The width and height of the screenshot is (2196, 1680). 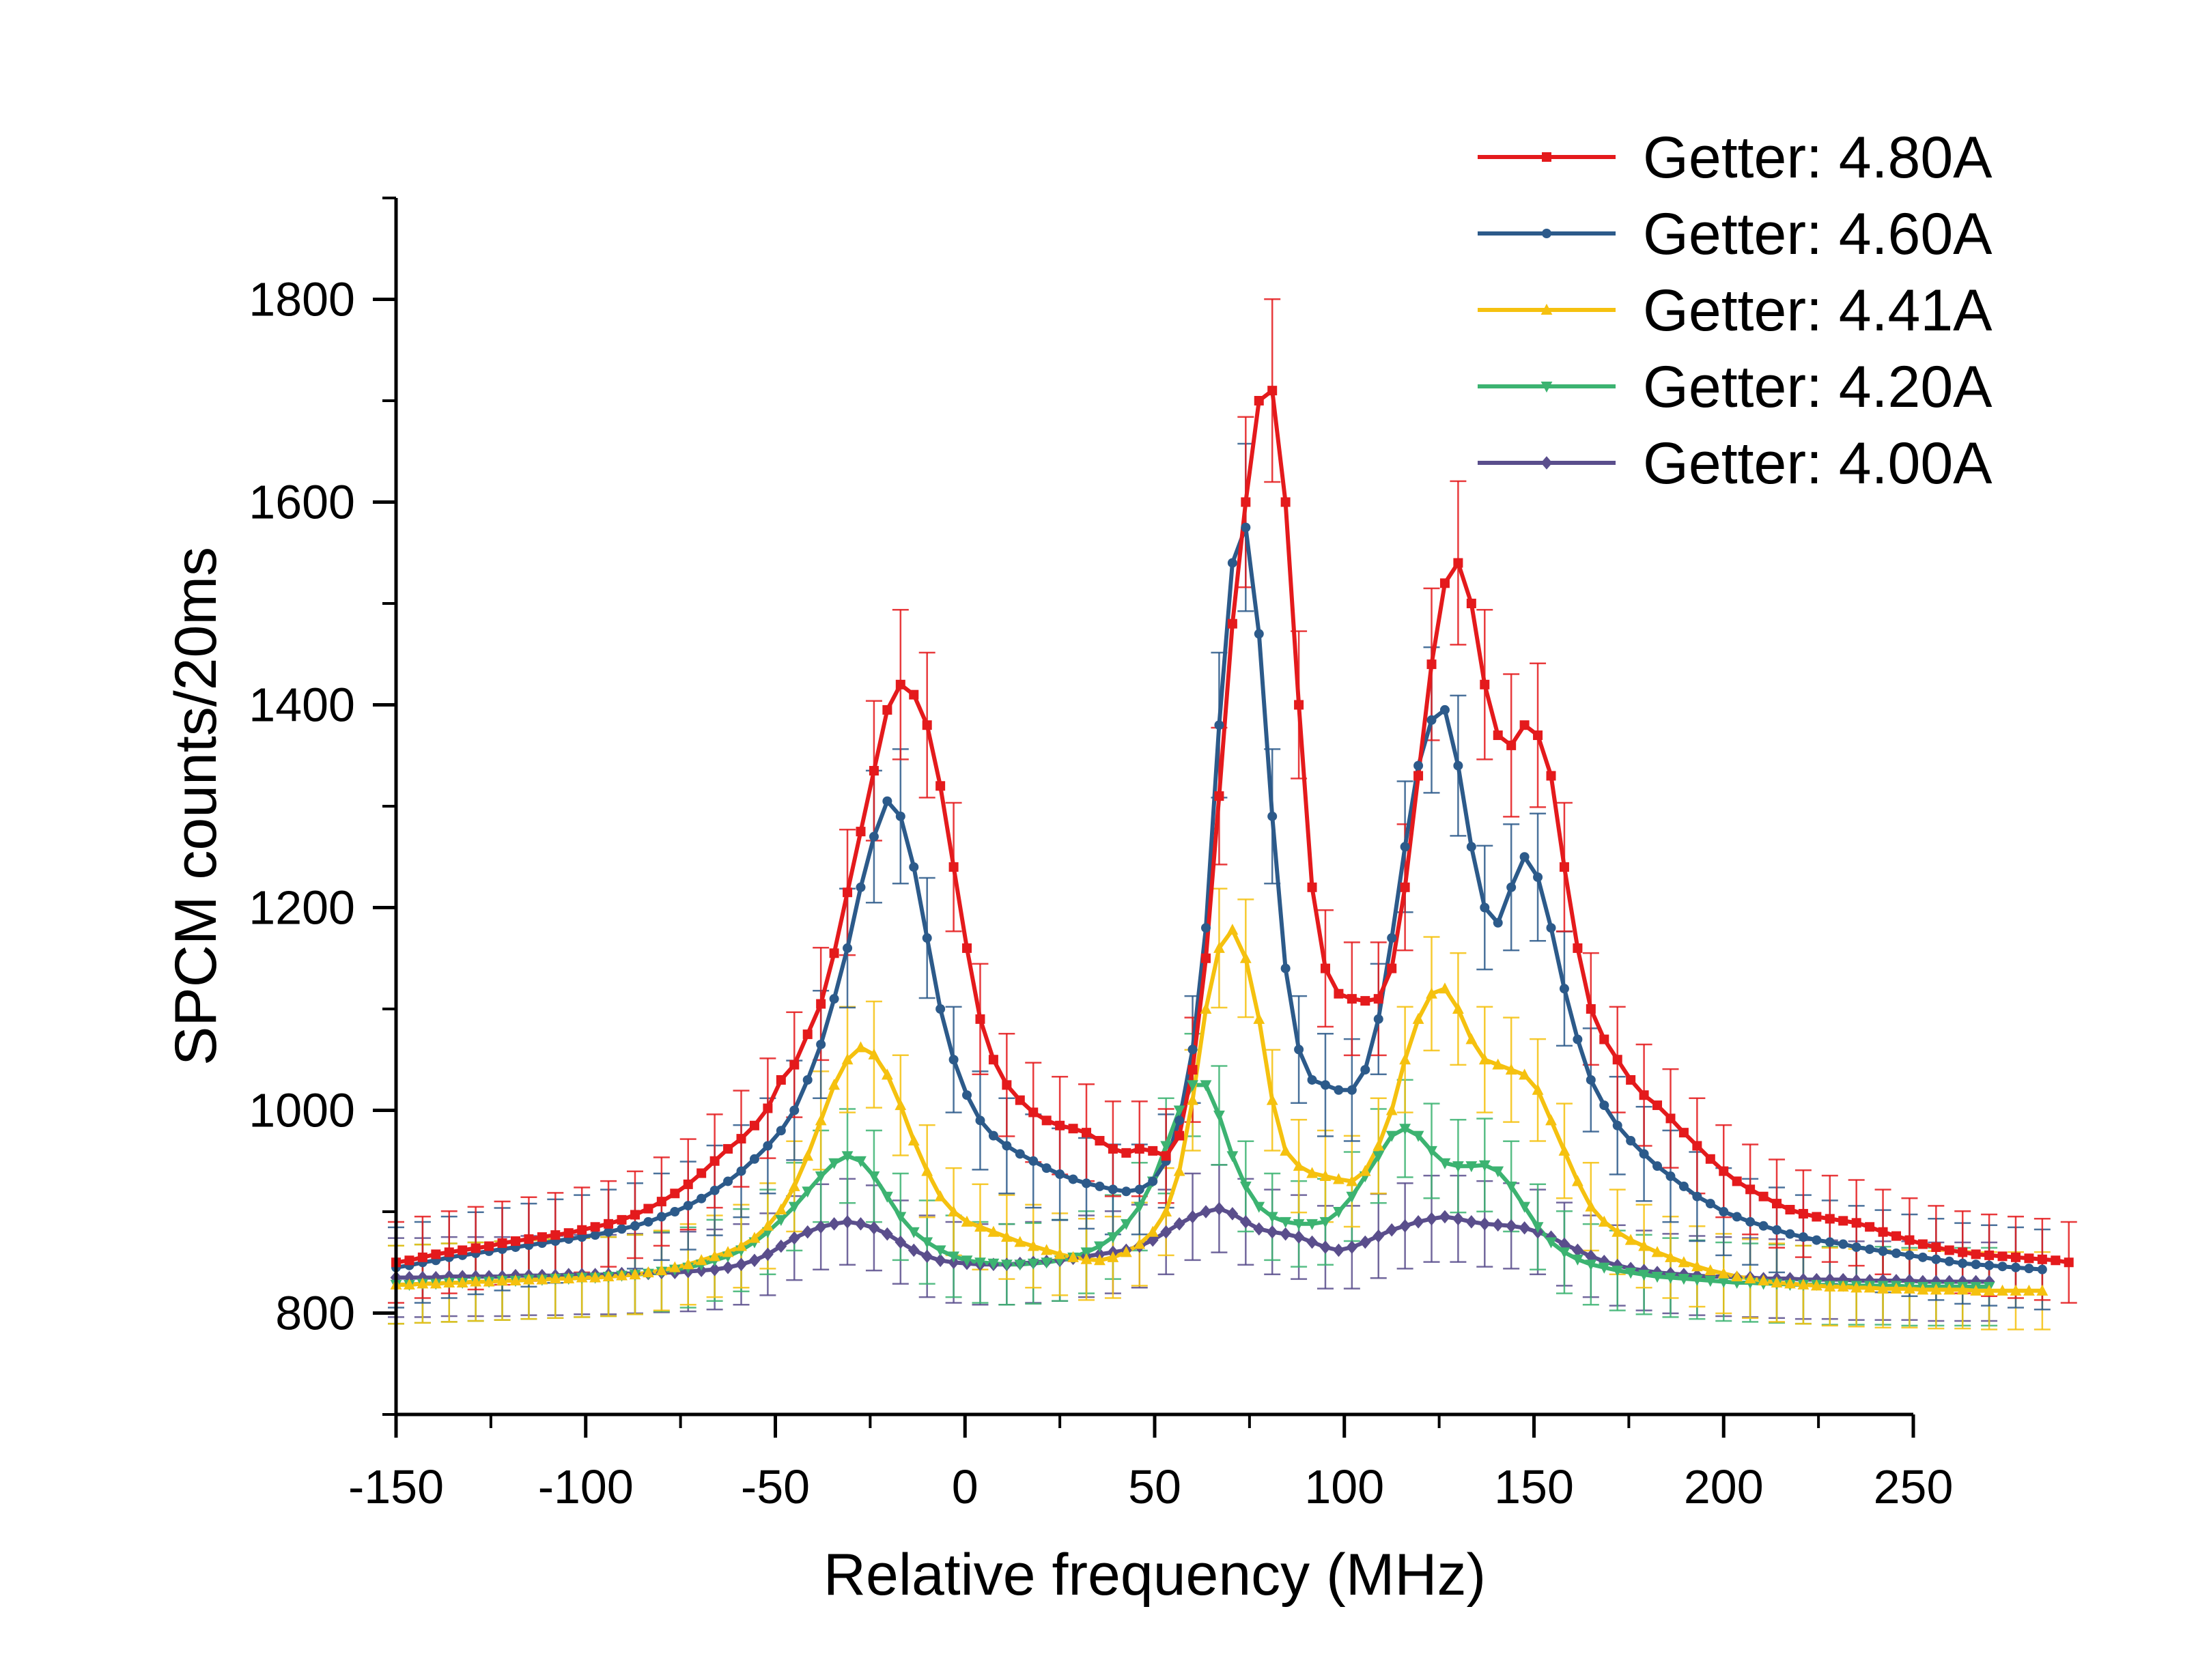 What do you see at coordinates (1914, 1486) in the screenshot?
I see `x-tick-label: 250` at bounding box center [1914, 1486].